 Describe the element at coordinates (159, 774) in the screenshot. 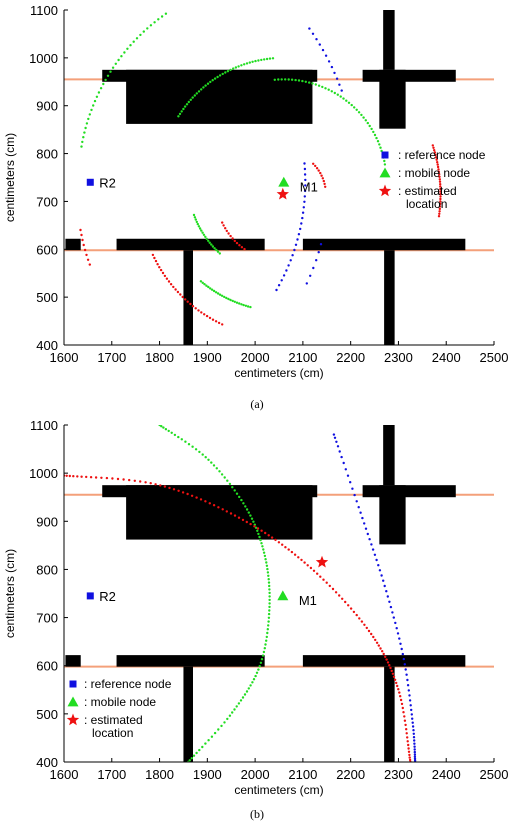

I see `x-tick-label: 1800` at that location.